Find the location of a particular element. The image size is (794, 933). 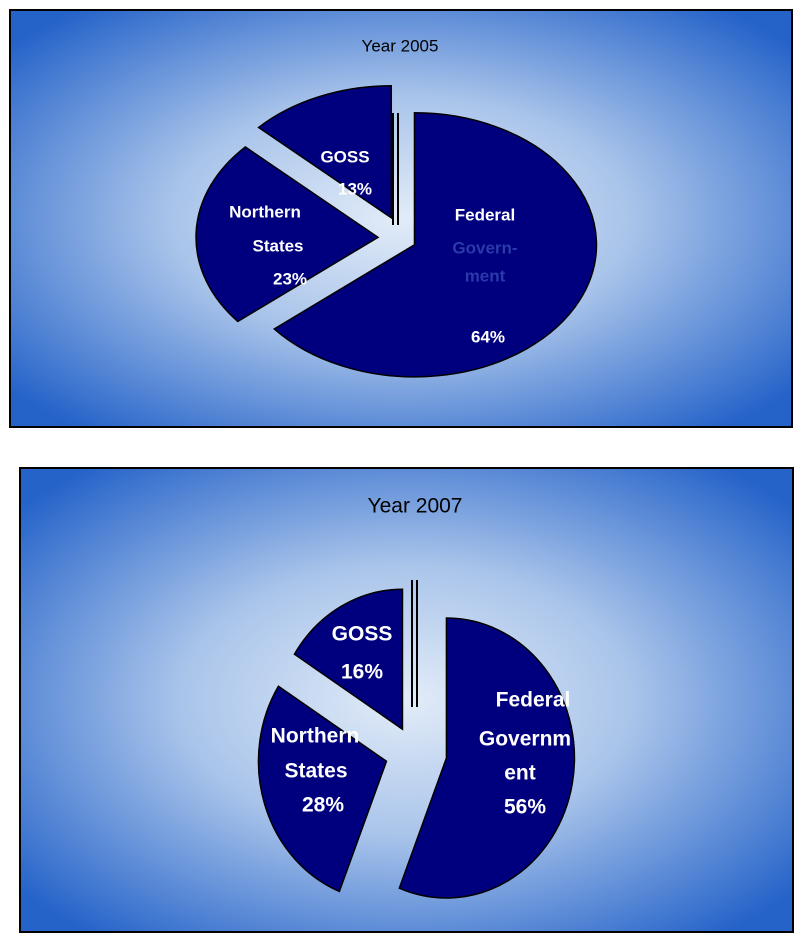

value-label: 56% is located at coordinates (525, 807).